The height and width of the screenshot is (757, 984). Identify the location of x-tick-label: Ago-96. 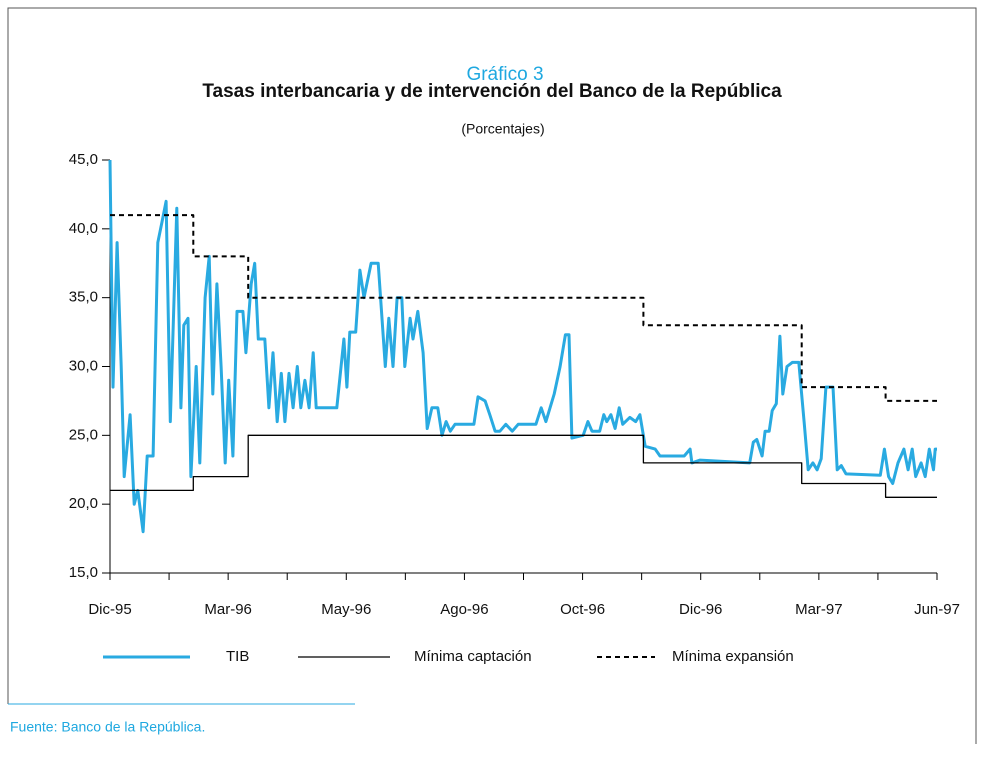
(464, 609).